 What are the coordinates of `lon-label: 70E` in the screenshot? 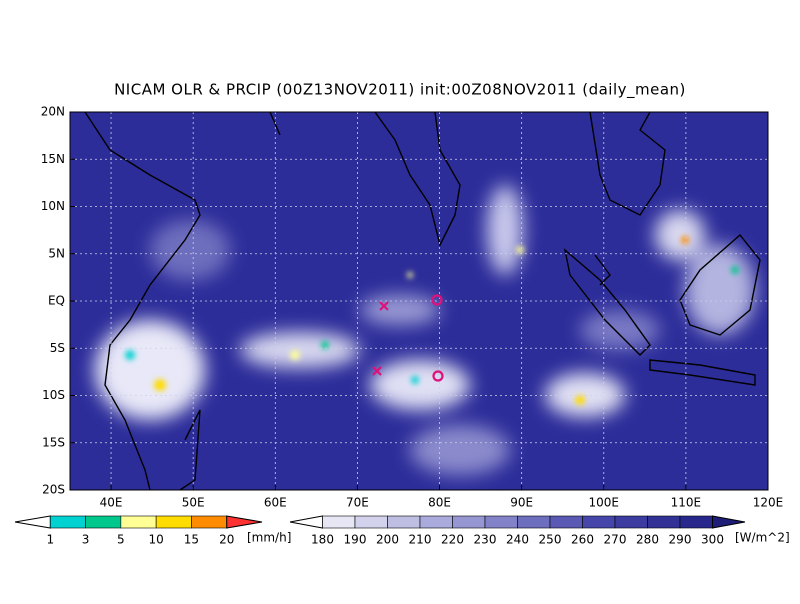 It's located at (357, 503).